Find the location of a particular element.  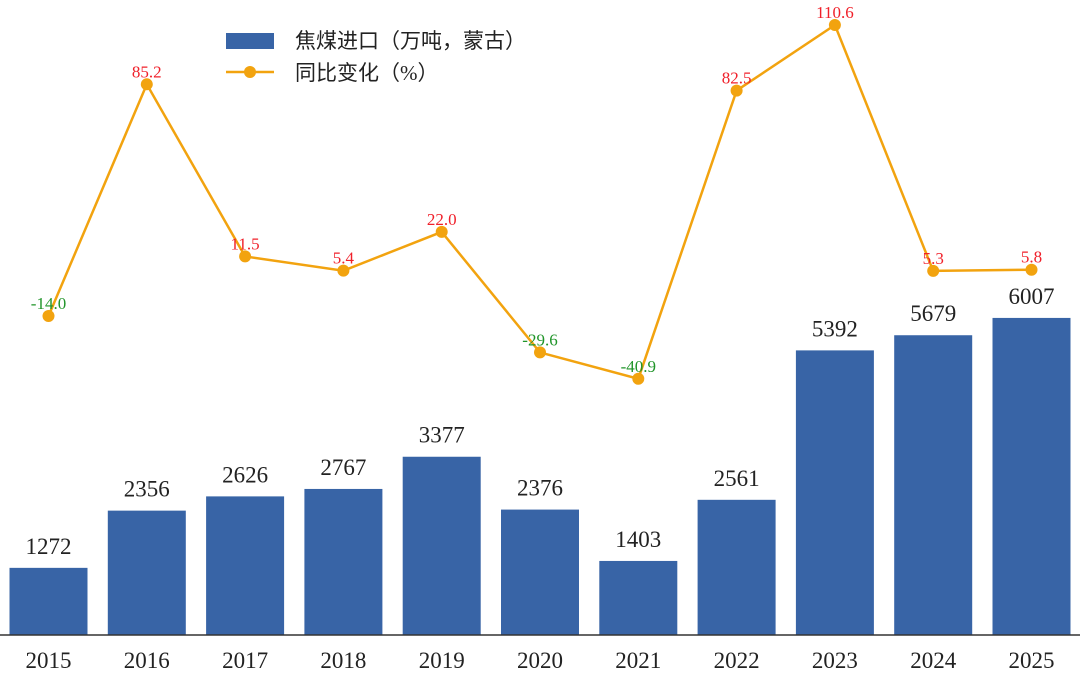

x-tick-2021: 2021 is located at coordinates (638, 660).